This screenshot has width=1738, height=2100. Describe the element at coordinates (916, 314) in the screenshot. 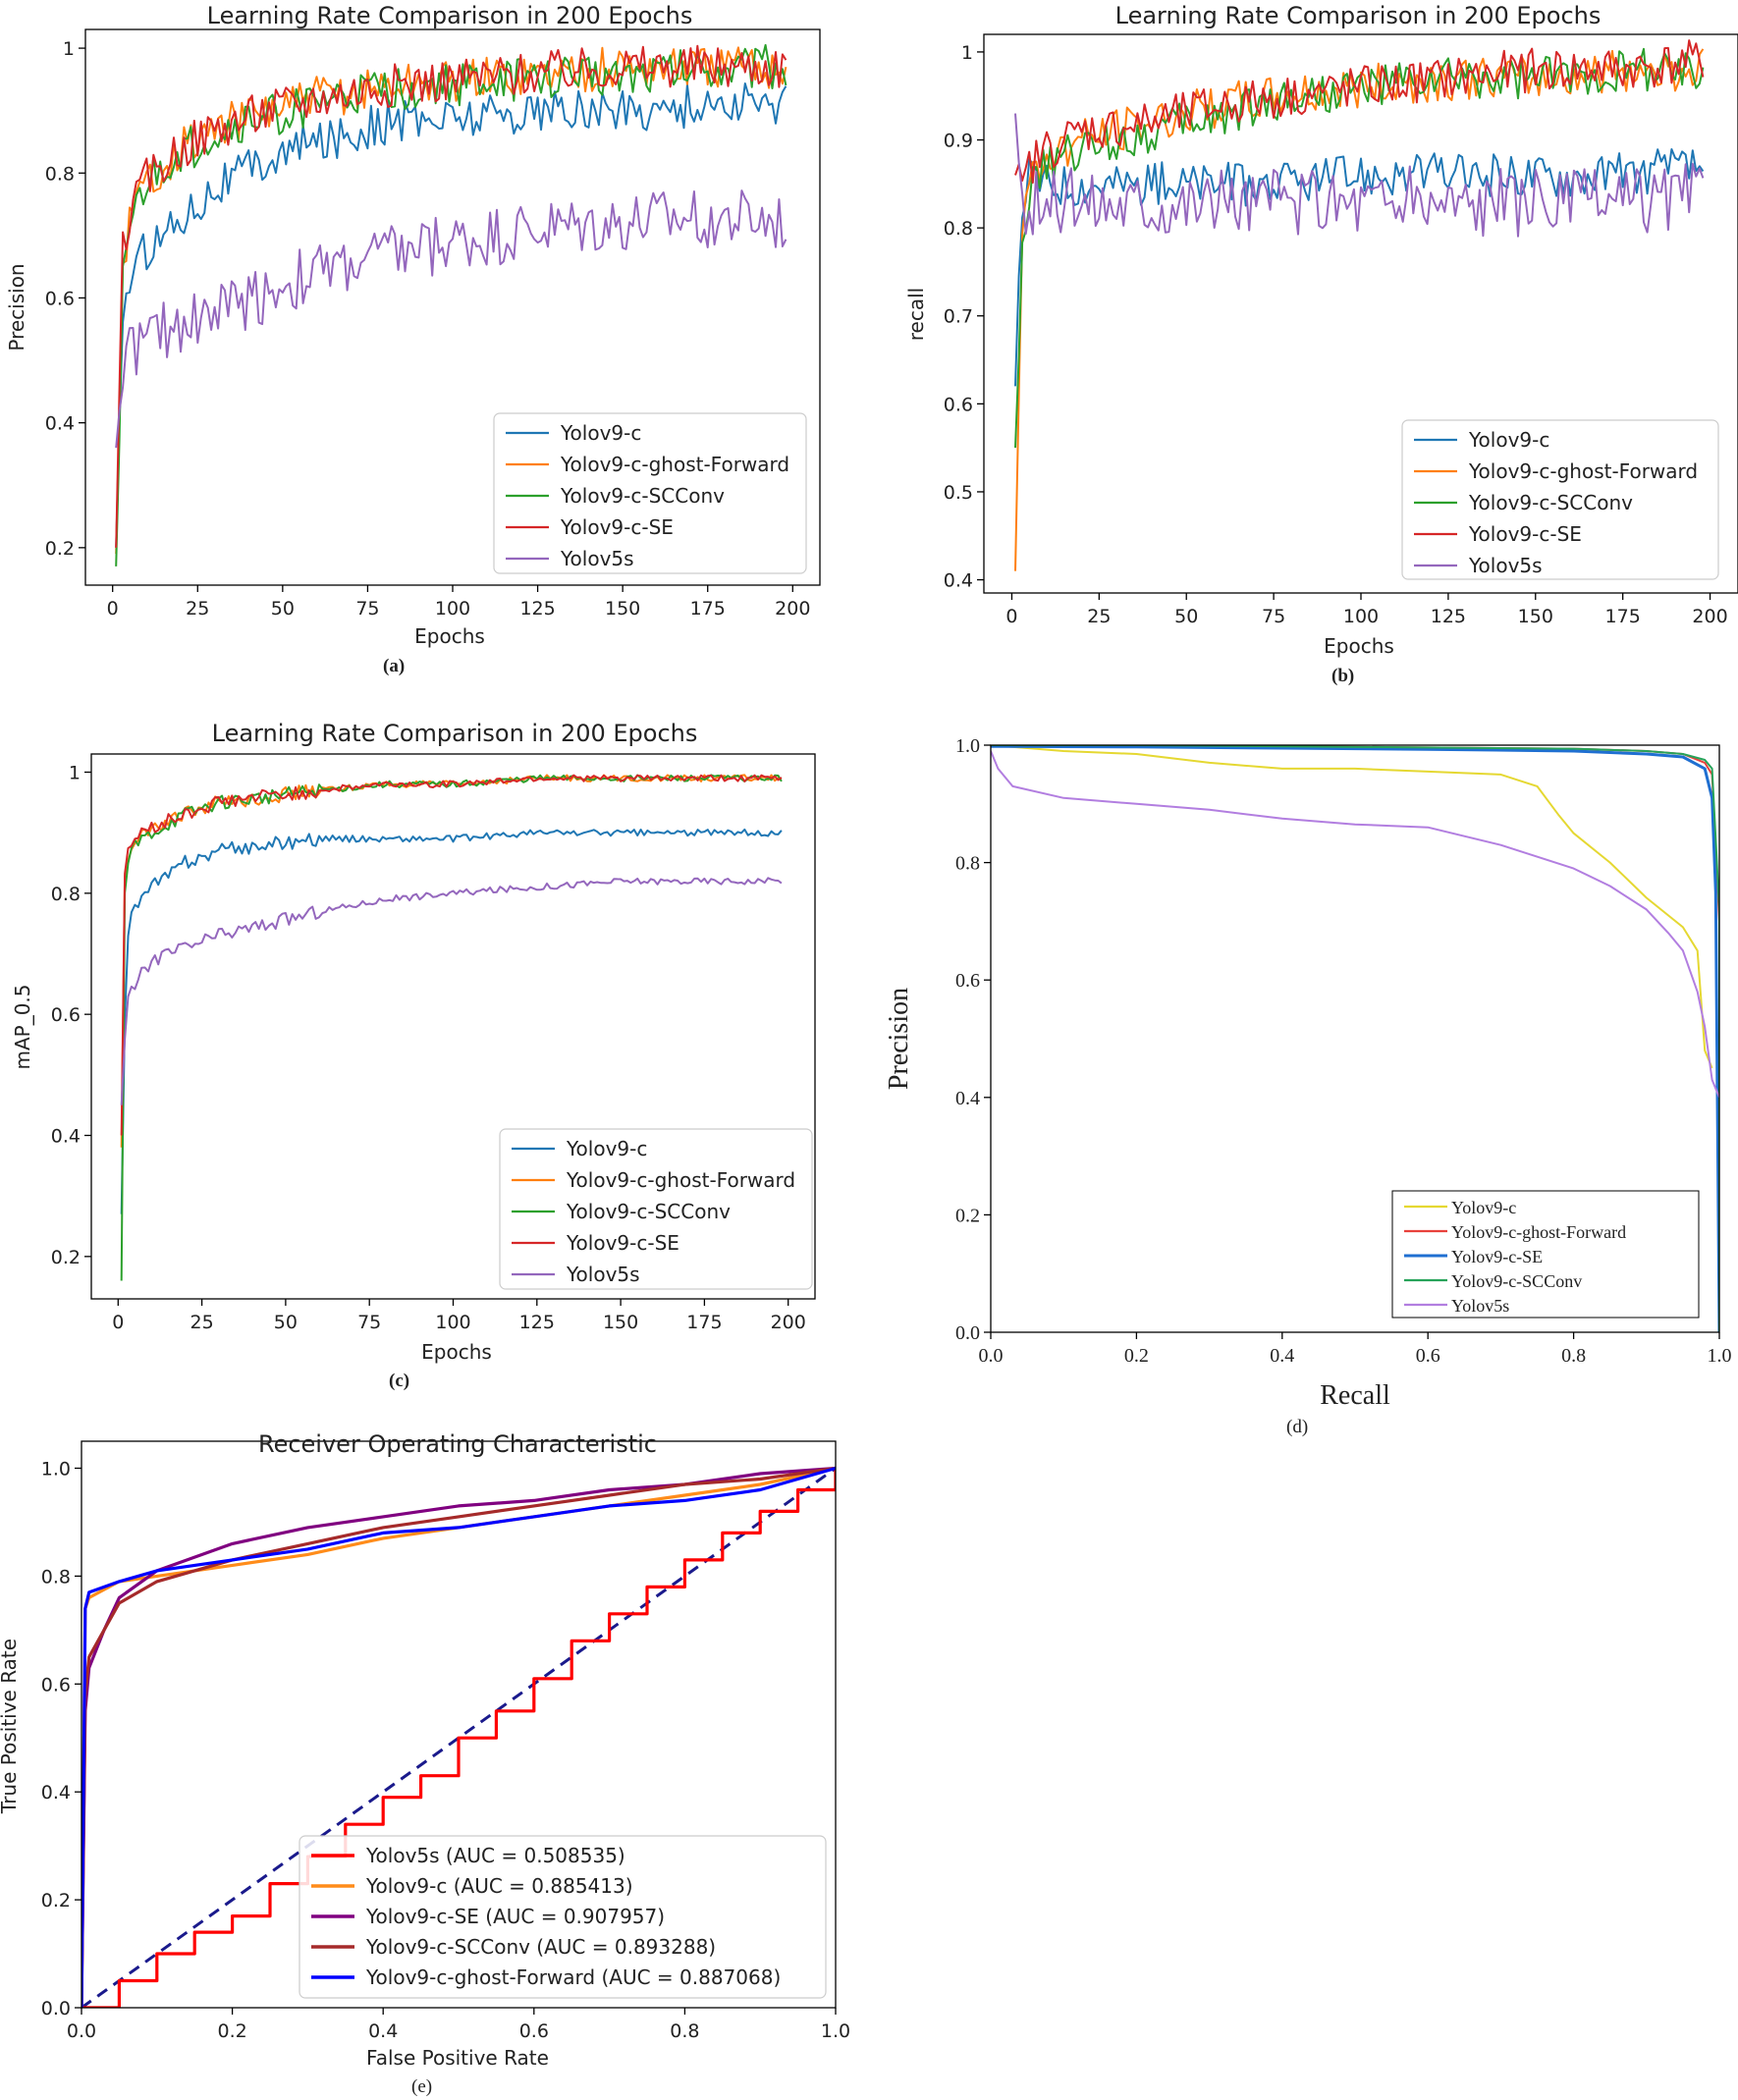

I see `y-axis-label: recall` at that location.